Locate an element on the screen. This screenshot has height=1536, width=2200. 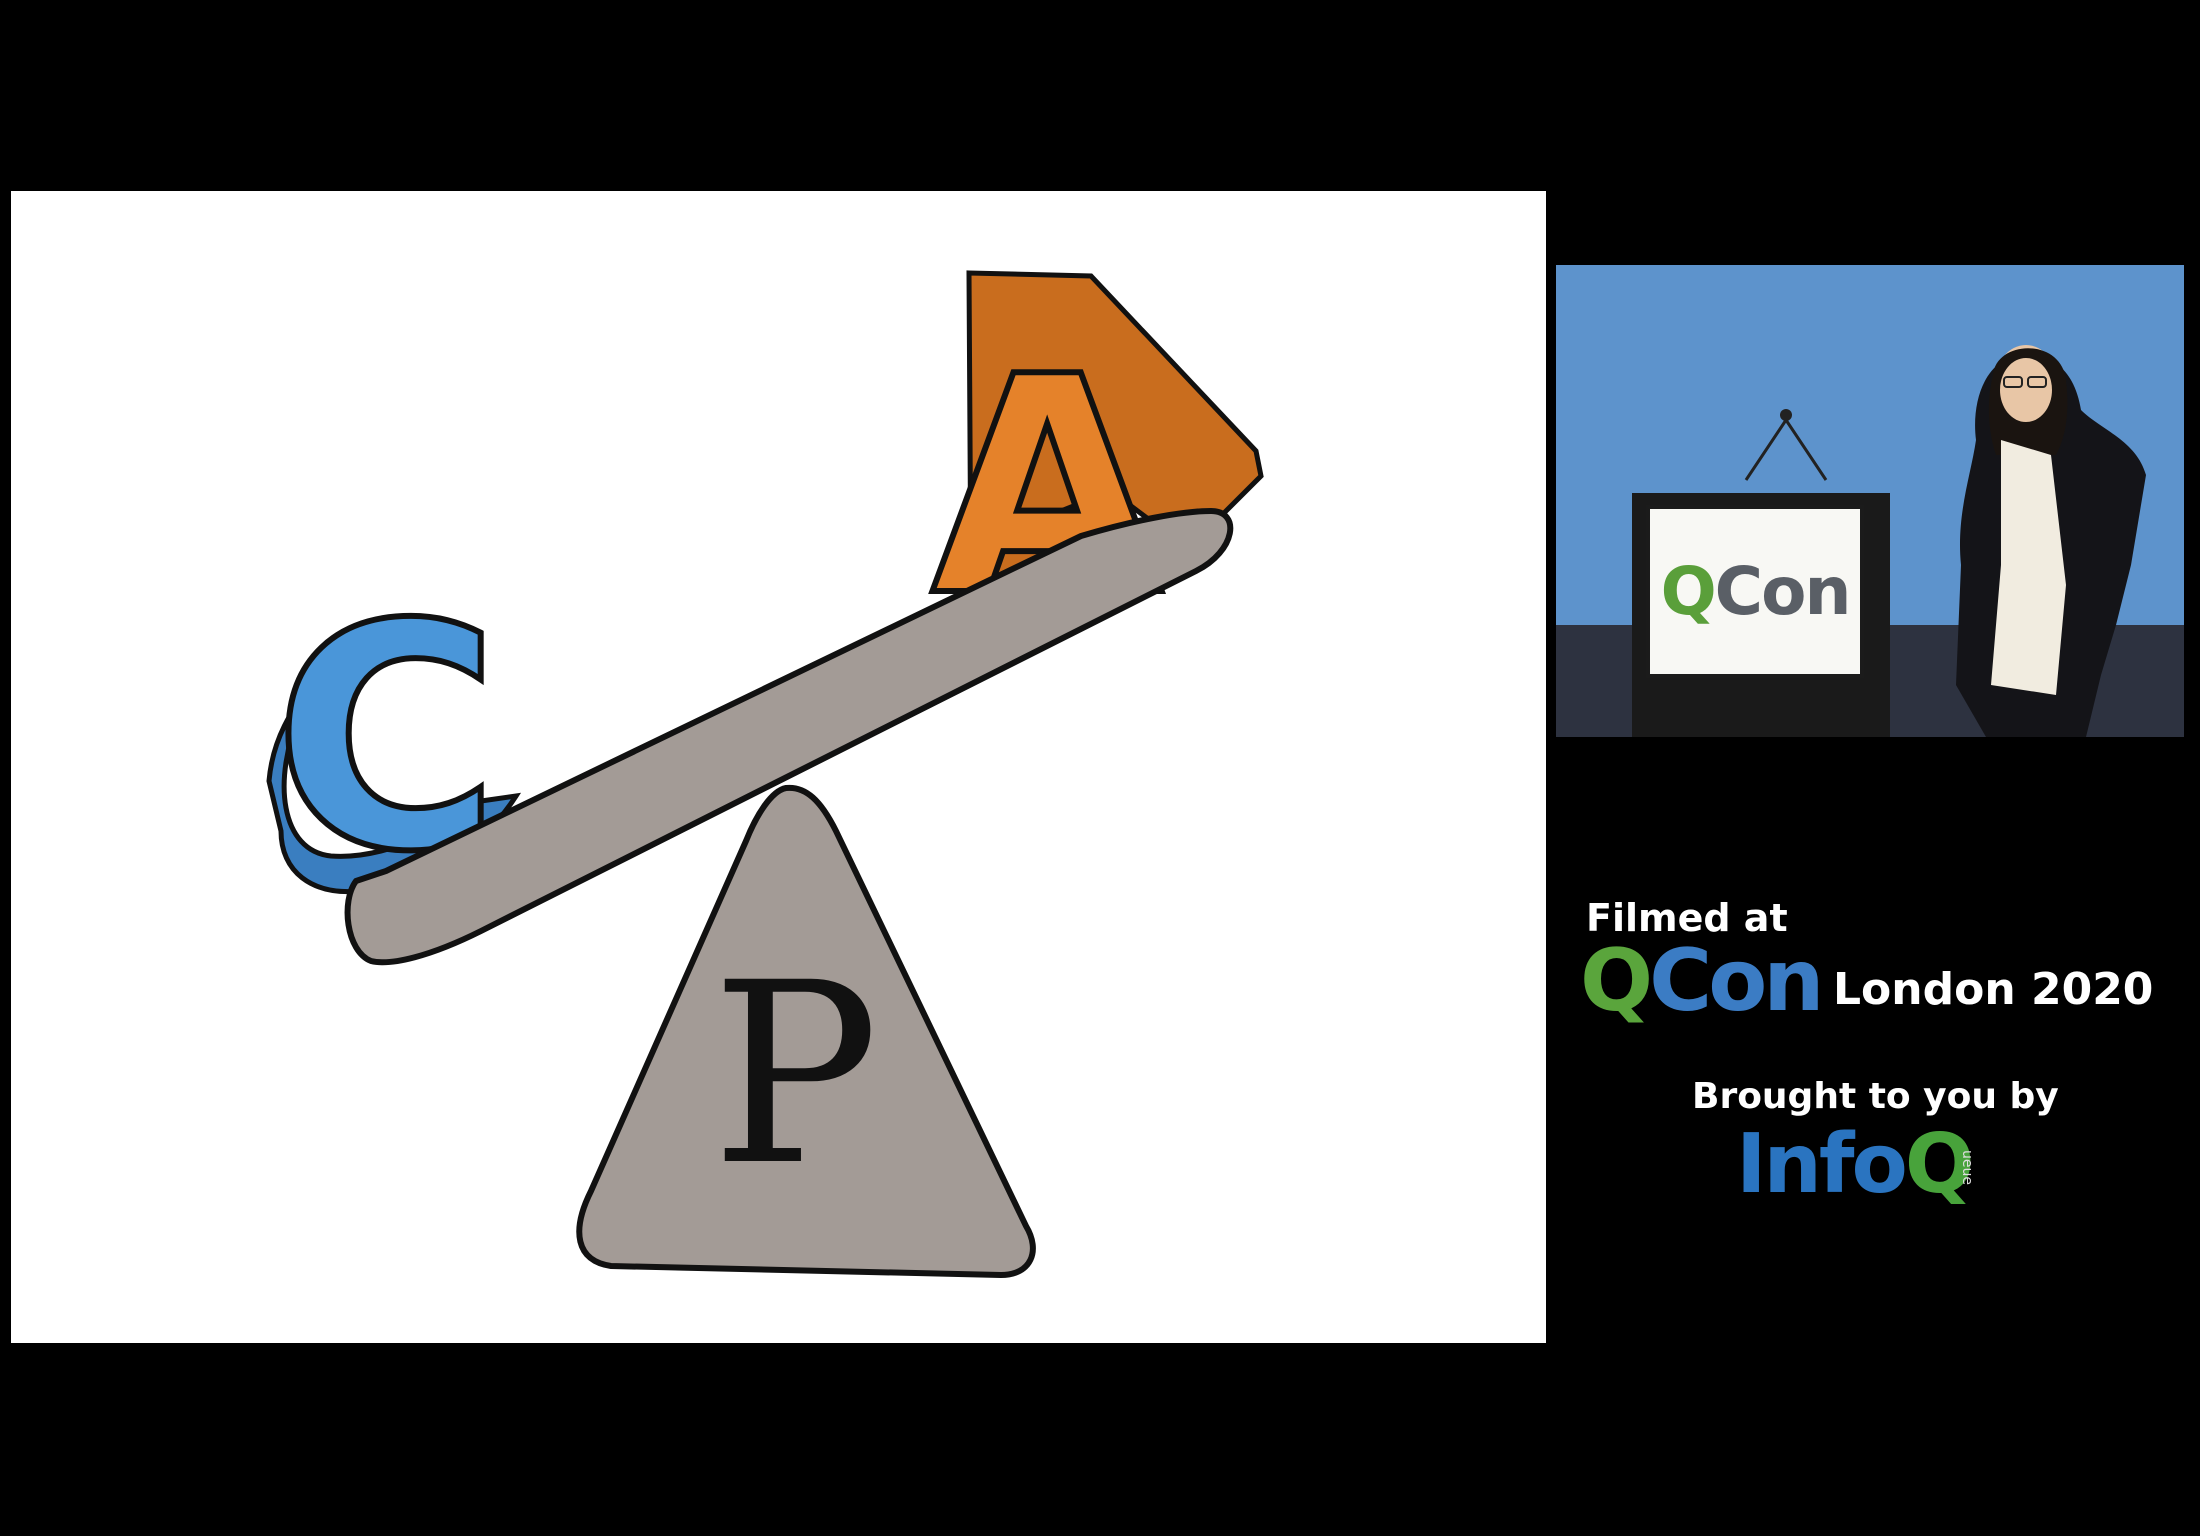
infoq-queue-suffix: ueue is located at coordinates (1967, 1167).